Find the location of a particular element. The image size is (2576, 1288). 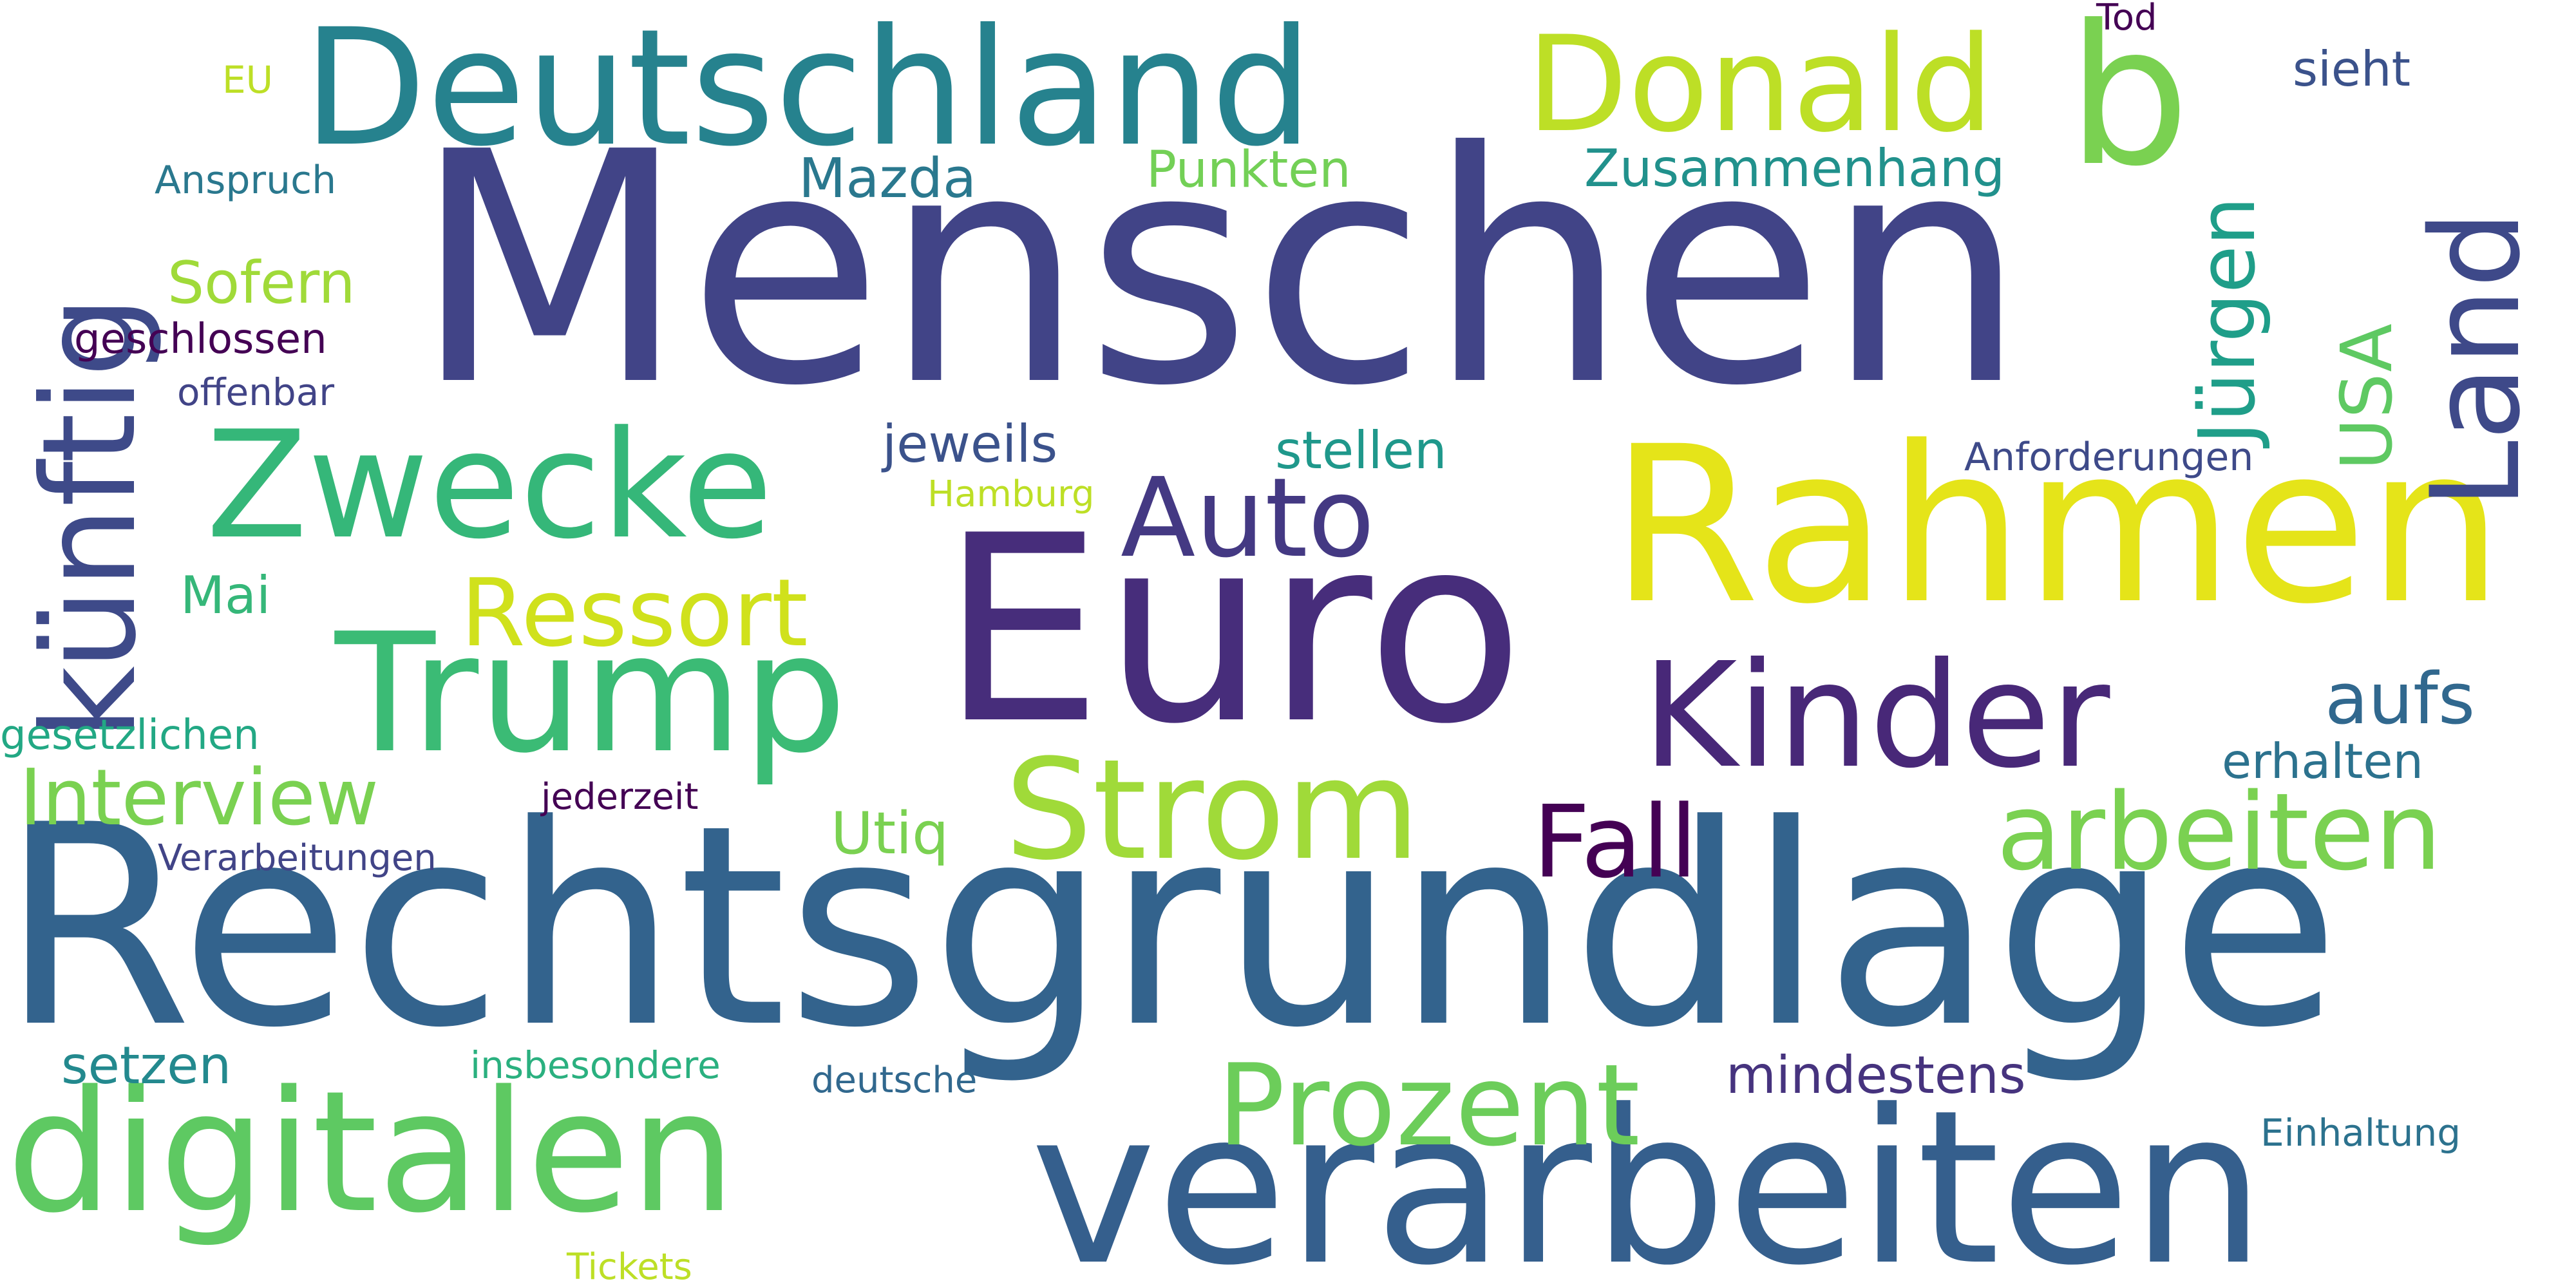

word-utiq: Utiq is located at coordinates (890, 834).